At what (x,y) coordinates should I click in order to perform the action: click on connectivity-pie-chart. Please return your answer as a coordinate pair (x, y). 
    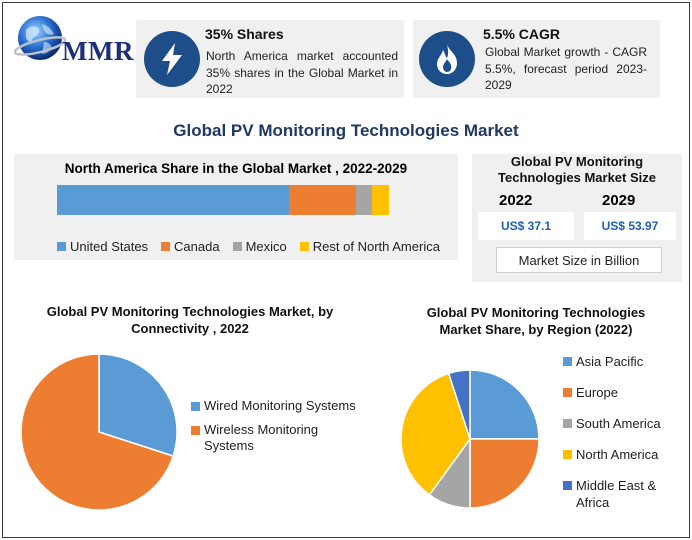
    Looking at the image, I should click on (100, 432).